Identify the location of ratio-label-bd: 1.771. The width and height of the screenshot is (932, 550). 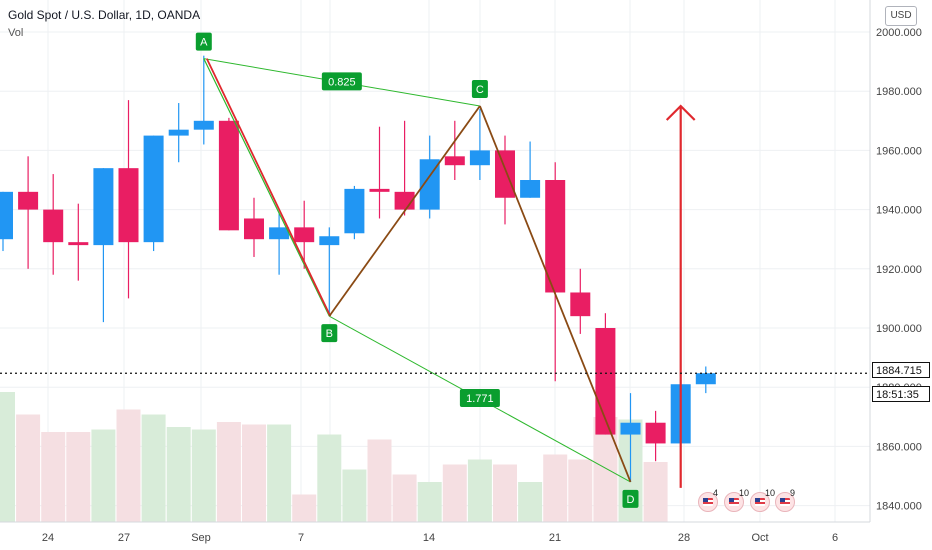
(480, 399).